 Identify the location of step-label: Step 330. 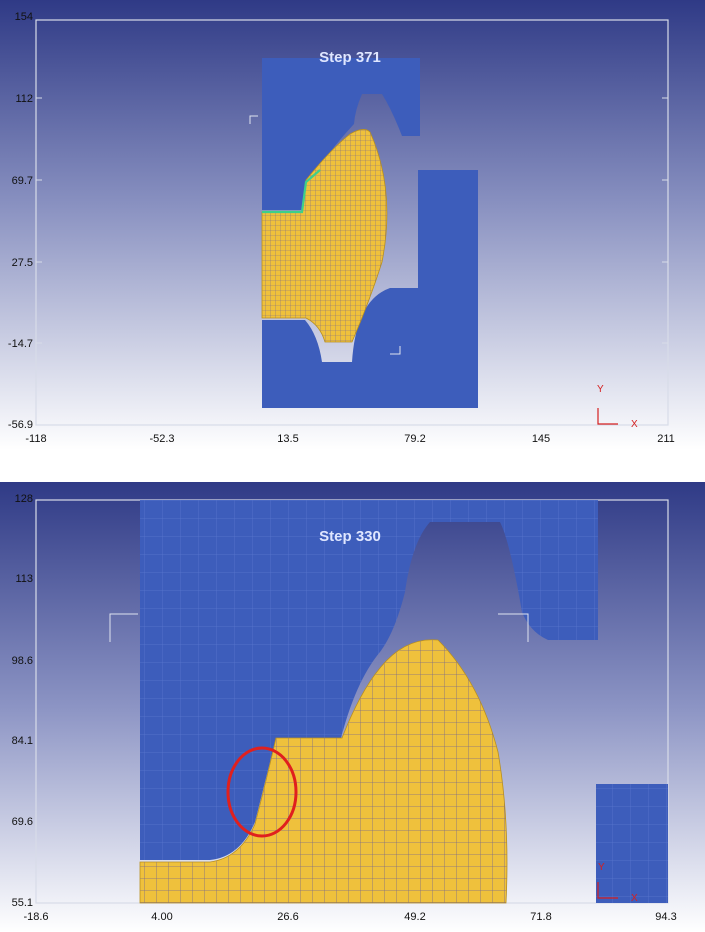
(350, 536).